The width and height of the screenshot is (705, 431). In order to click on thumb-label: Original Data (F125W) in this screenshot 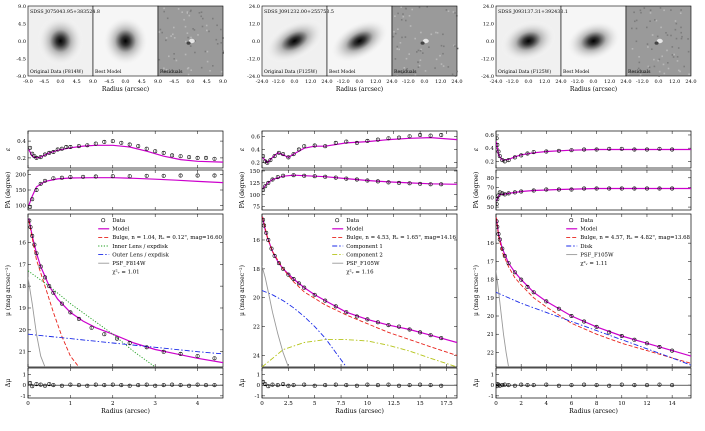, I will do `click(290, 71)`.